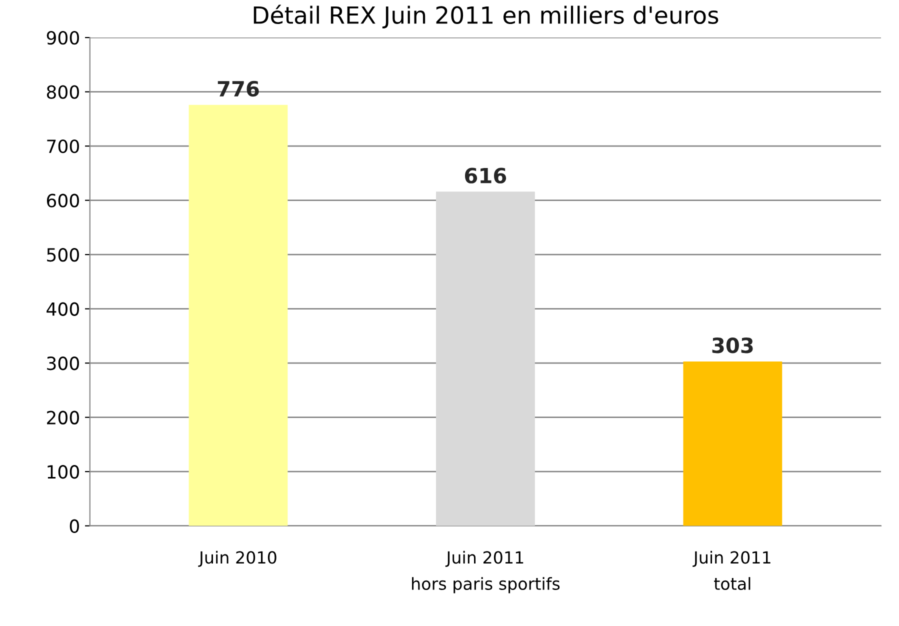  Describe the element at coordinates (237, 558) in the screenshot. I see `x-tick-label: Juin 2010` at that location.